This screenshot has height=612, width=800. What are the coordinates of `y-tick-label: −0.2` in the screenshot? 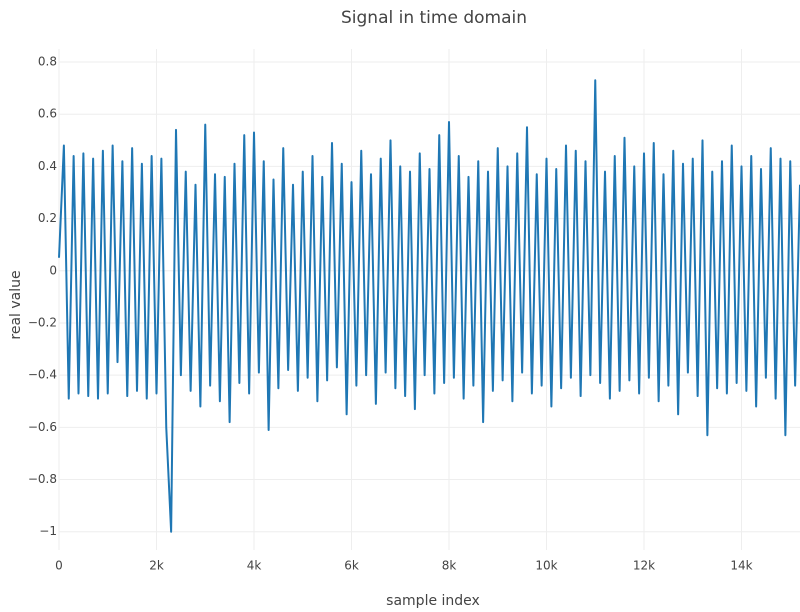 It's located at (42, 322).